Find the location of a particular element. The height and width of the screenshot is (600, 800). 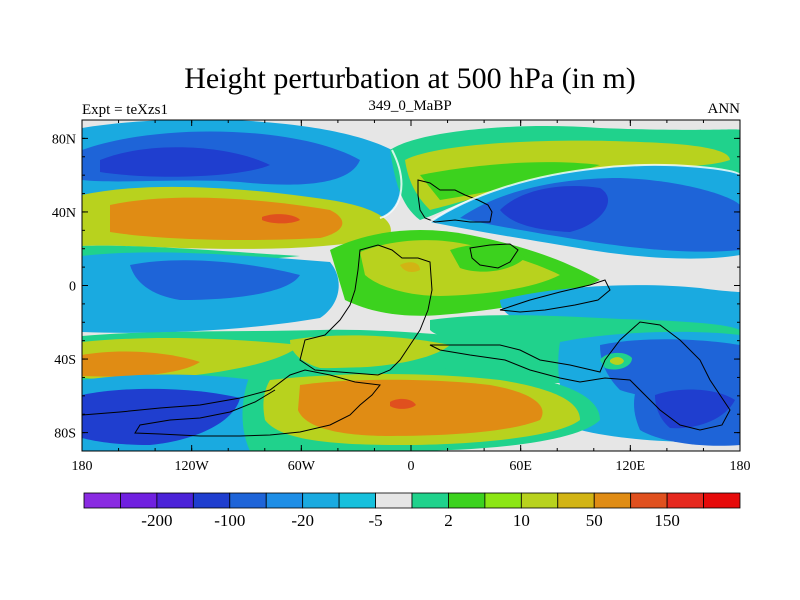

southern-ocean-deep-blue-west is located at coordinates (161, 416).